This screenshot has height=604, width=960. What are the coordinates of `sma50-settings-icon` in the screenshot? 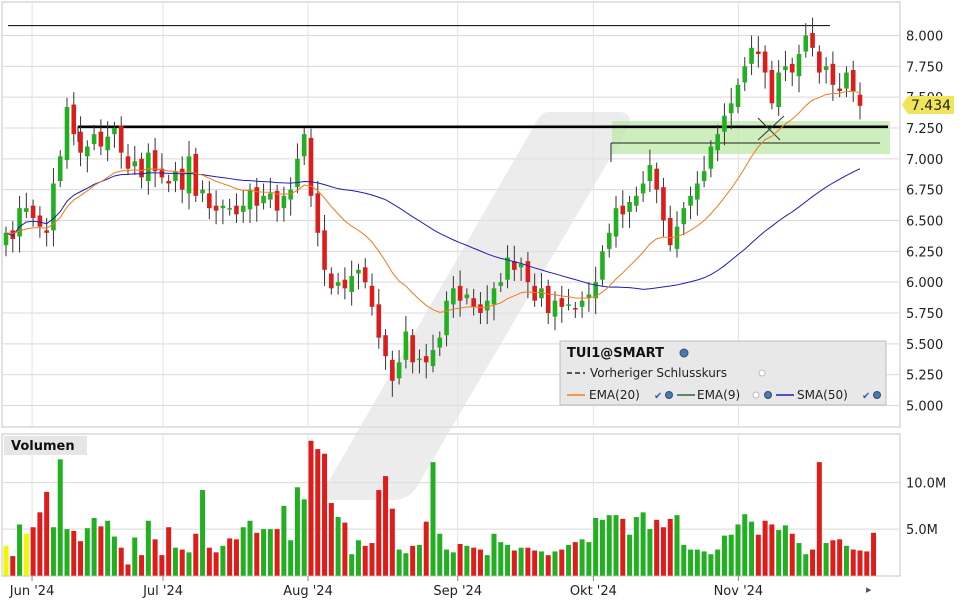 It's located at (877, 395).